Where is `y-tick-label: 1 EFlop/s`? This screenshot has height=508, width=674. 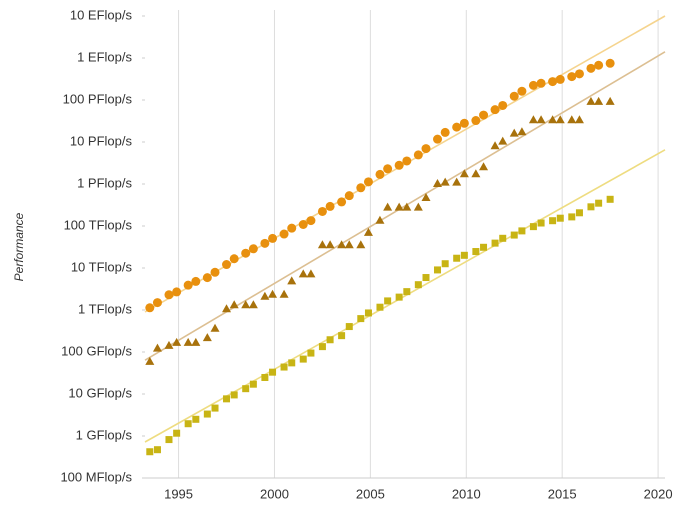 y-tick-label: 1 EFlop/s is located at coordinates (104, 56).